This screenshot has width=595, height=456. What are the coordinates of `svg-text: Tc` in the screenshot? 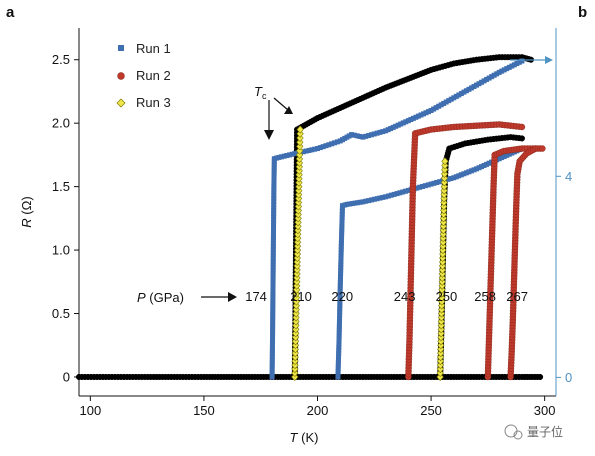 It's located at (260, 92).